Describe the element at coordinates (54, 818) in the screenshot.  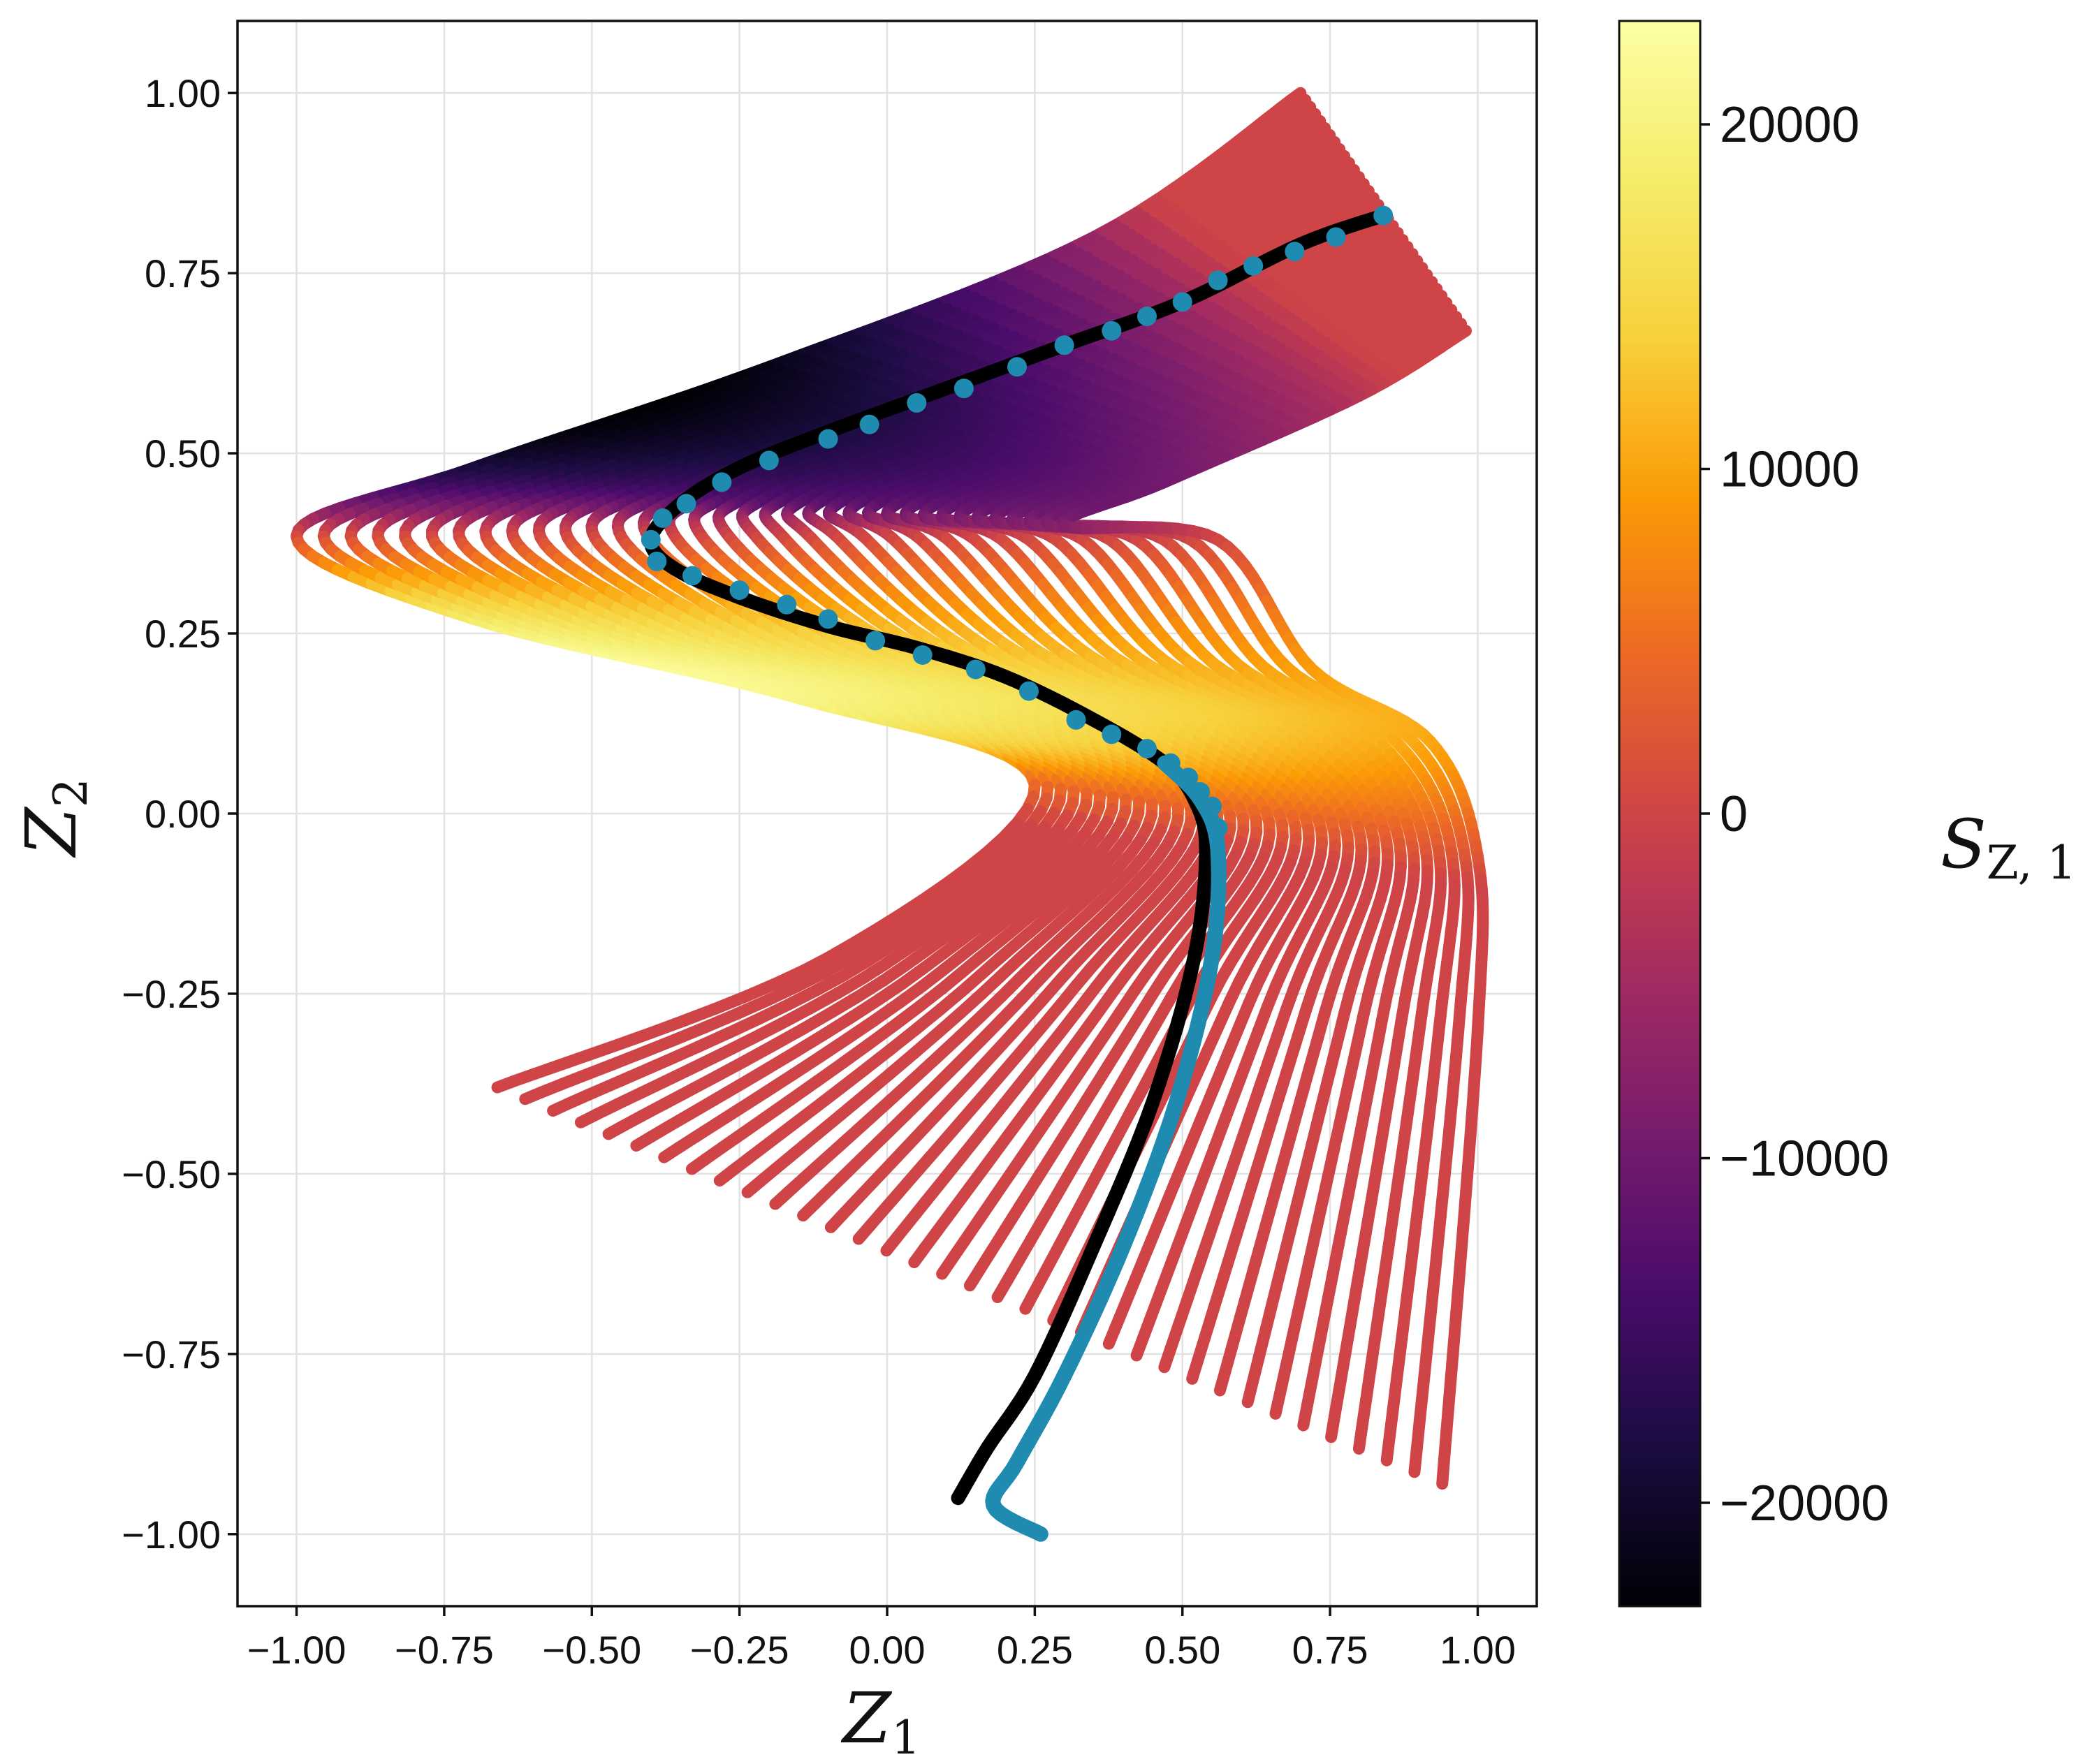
I see `y-axis-label: Z2` at that location.